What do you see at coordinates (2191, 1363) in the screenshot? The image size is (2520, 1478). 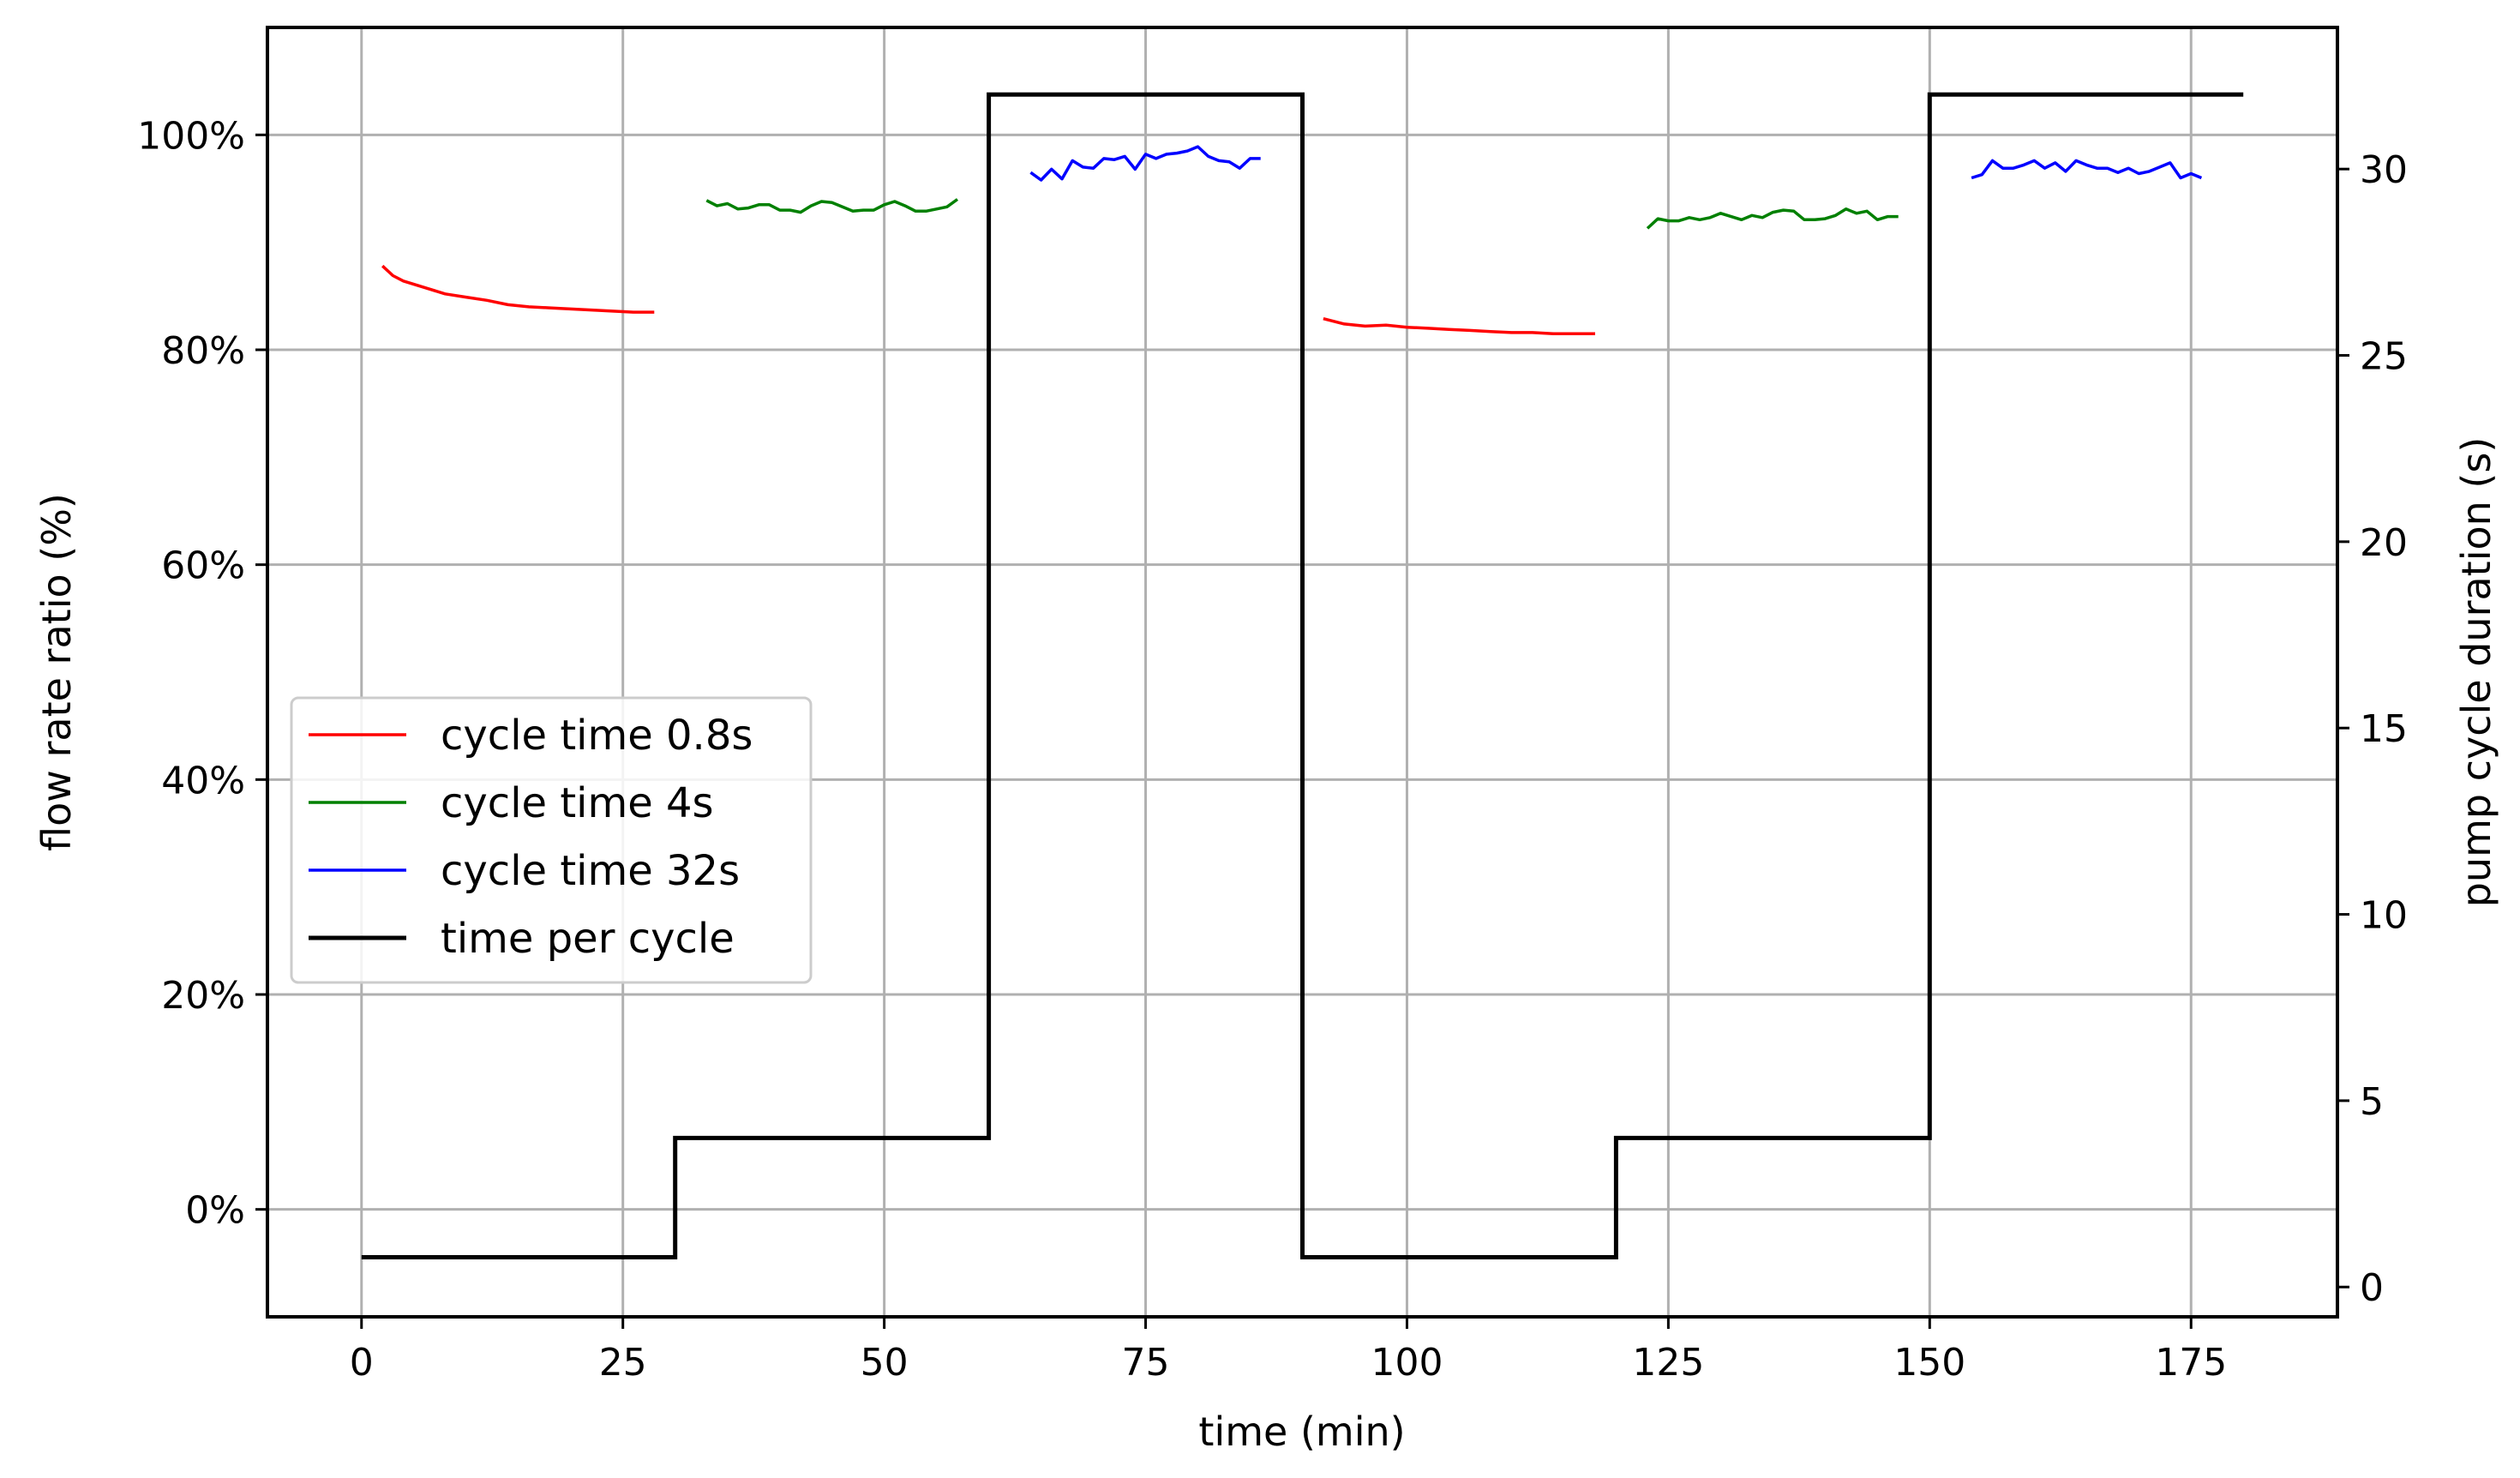 I see `x-tick-label: 175` at bounding box center [2191, 1363].